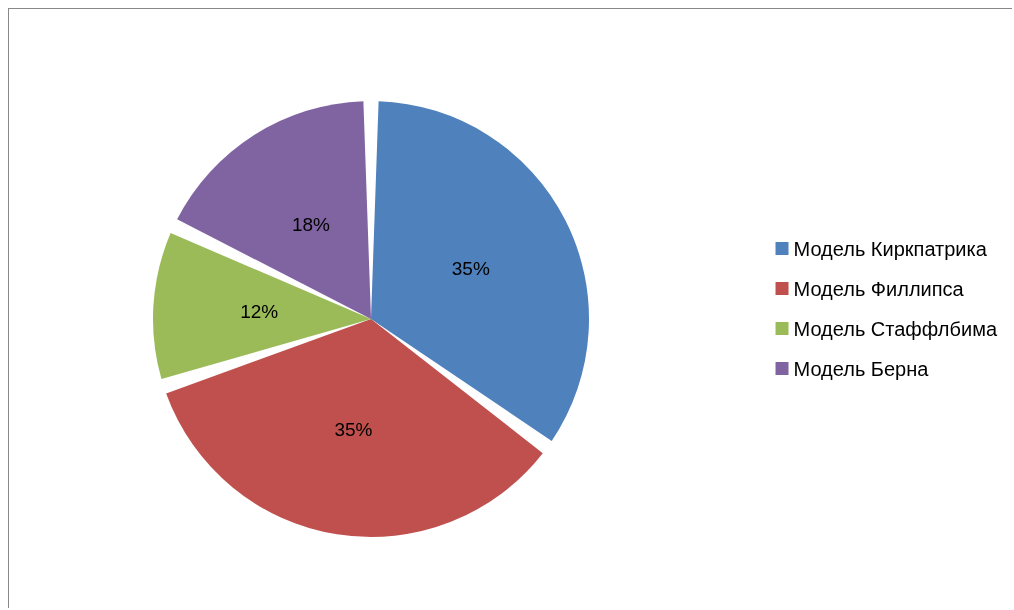 Image resolution: width=1014 pixels, height=610 pixels. I want to click on legend-label: Модель Берна, so click(861, 368).